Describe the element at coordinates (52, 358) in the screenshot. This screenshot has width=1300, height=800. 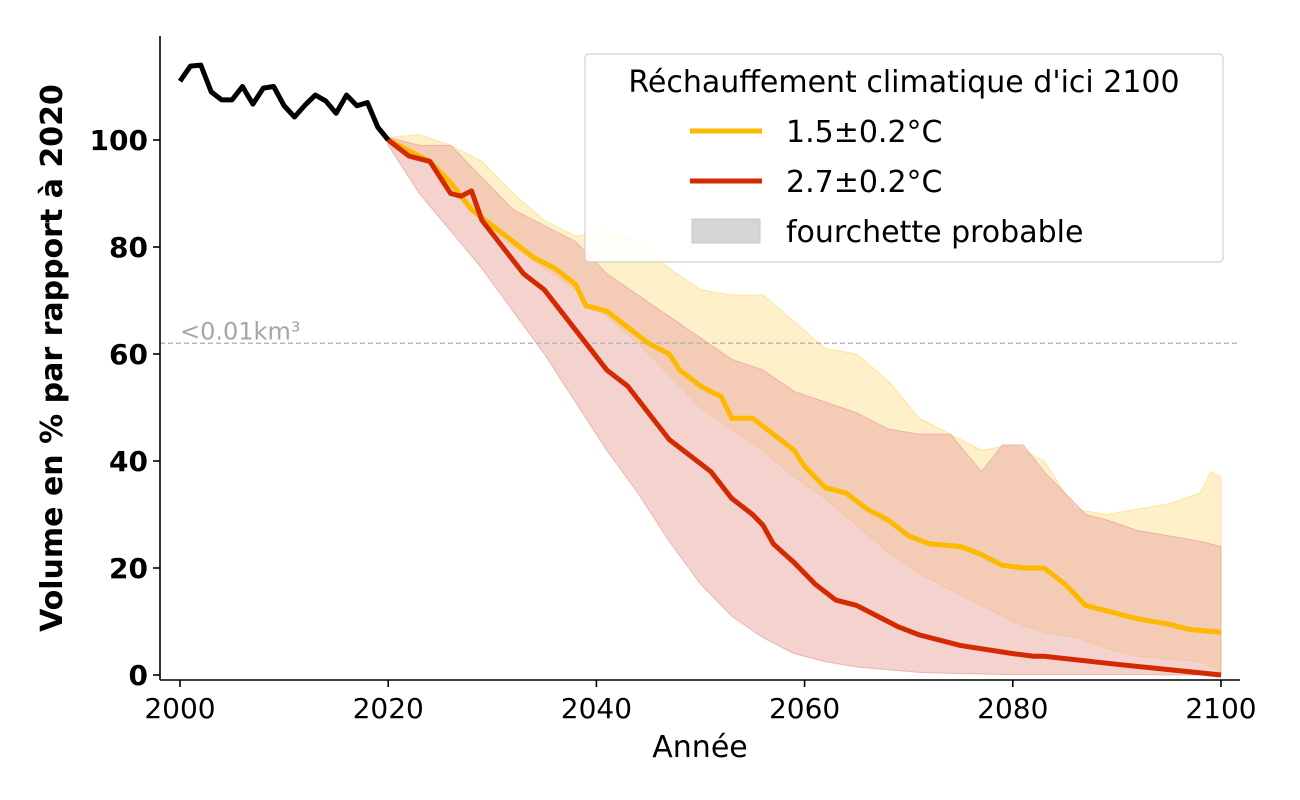
I see `y-axis-label: Volume en % par rapport à 2020` at that location.